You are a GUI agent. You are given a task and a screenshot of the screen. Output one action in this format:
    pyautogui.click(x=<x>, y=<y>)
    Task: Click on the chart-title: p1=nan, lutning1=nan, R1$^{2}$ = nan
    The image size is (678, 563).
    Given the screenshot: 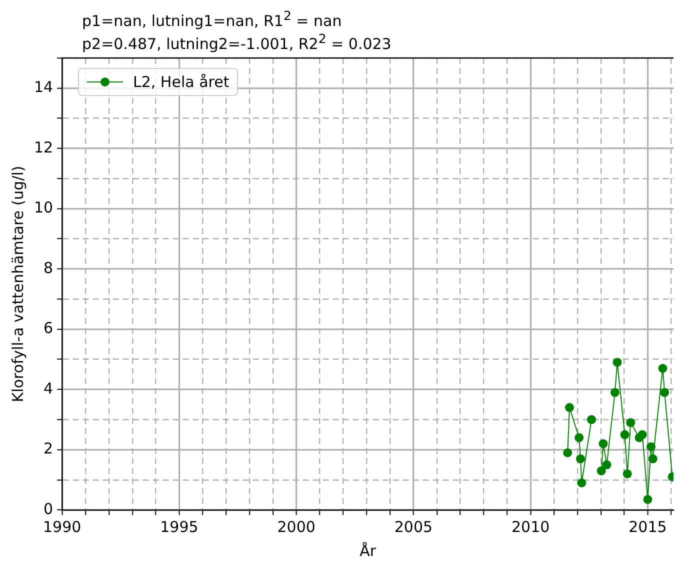 What is the action you would take?
    pyautogui.click(x=212, y=19)
    